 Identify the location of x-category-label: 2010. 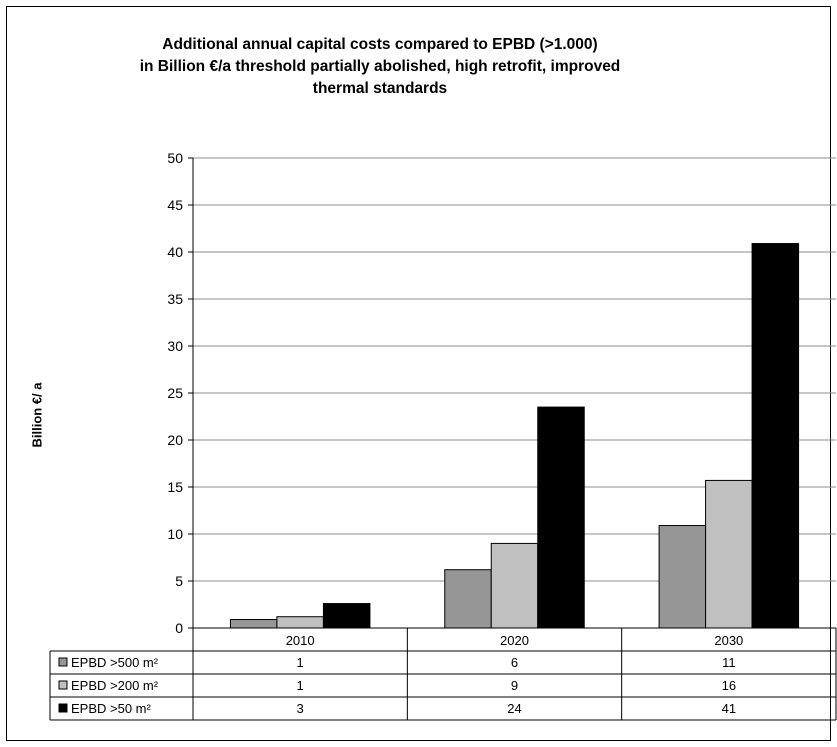
(300, 640).